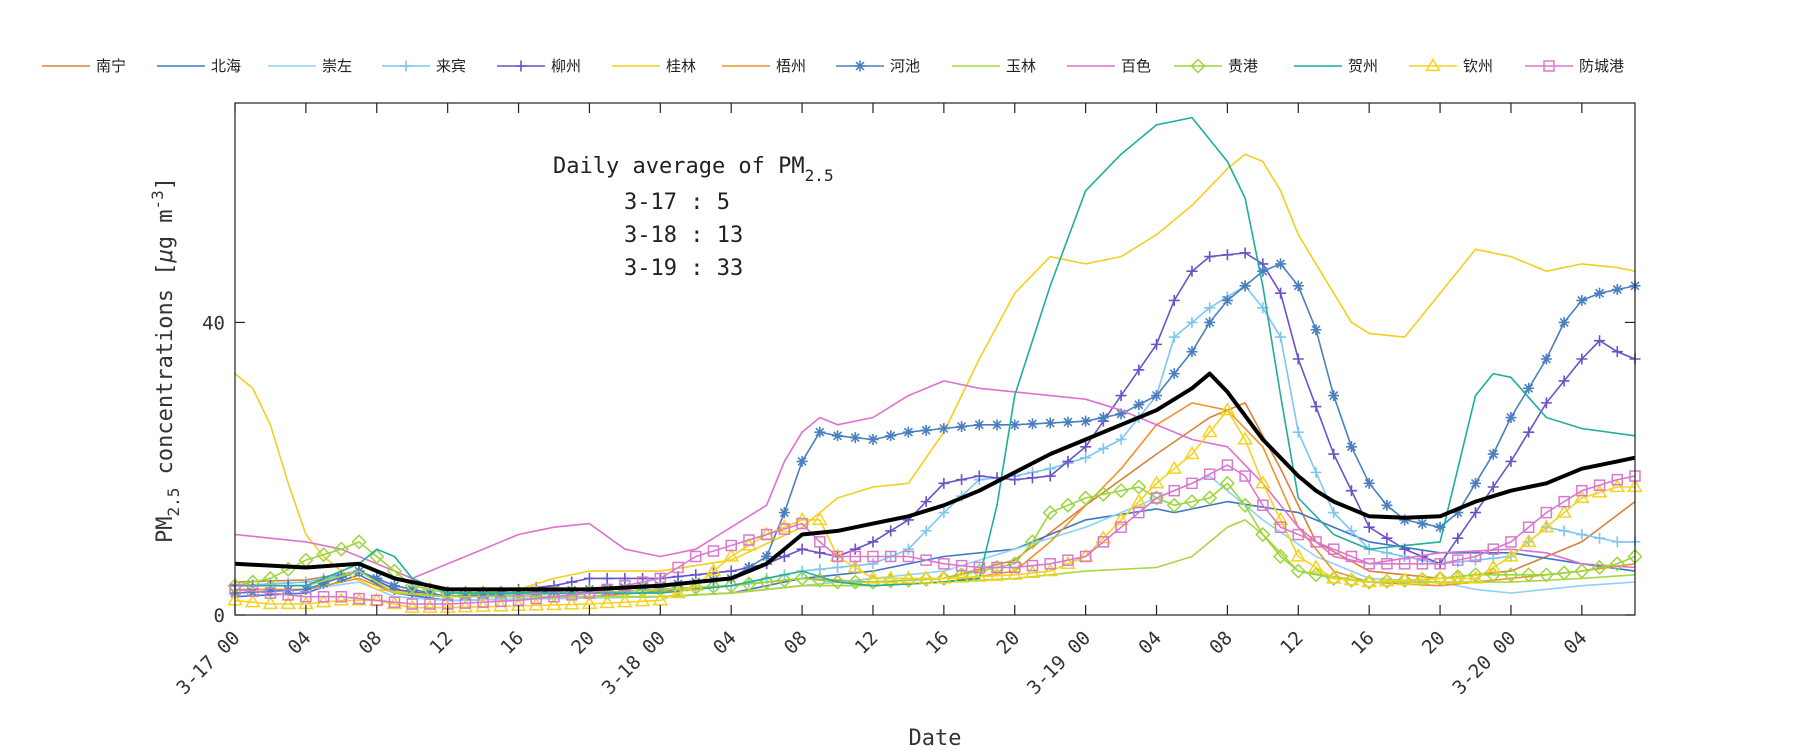 The height and width of the screenshot is (750, 1800). I want to click on legend-item: 南宁, so click(84, 66).